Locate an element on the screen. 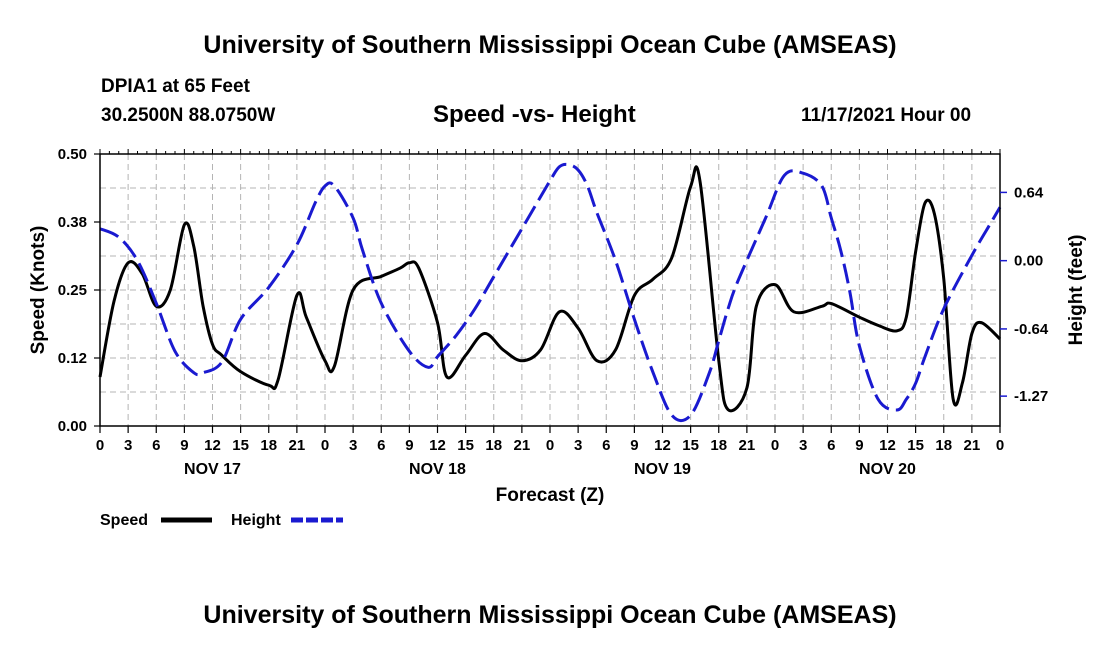 The height and width of the screenshot is (650, 1100). y2-tick-label: -0.64 is located at coordinates (1031, 329).